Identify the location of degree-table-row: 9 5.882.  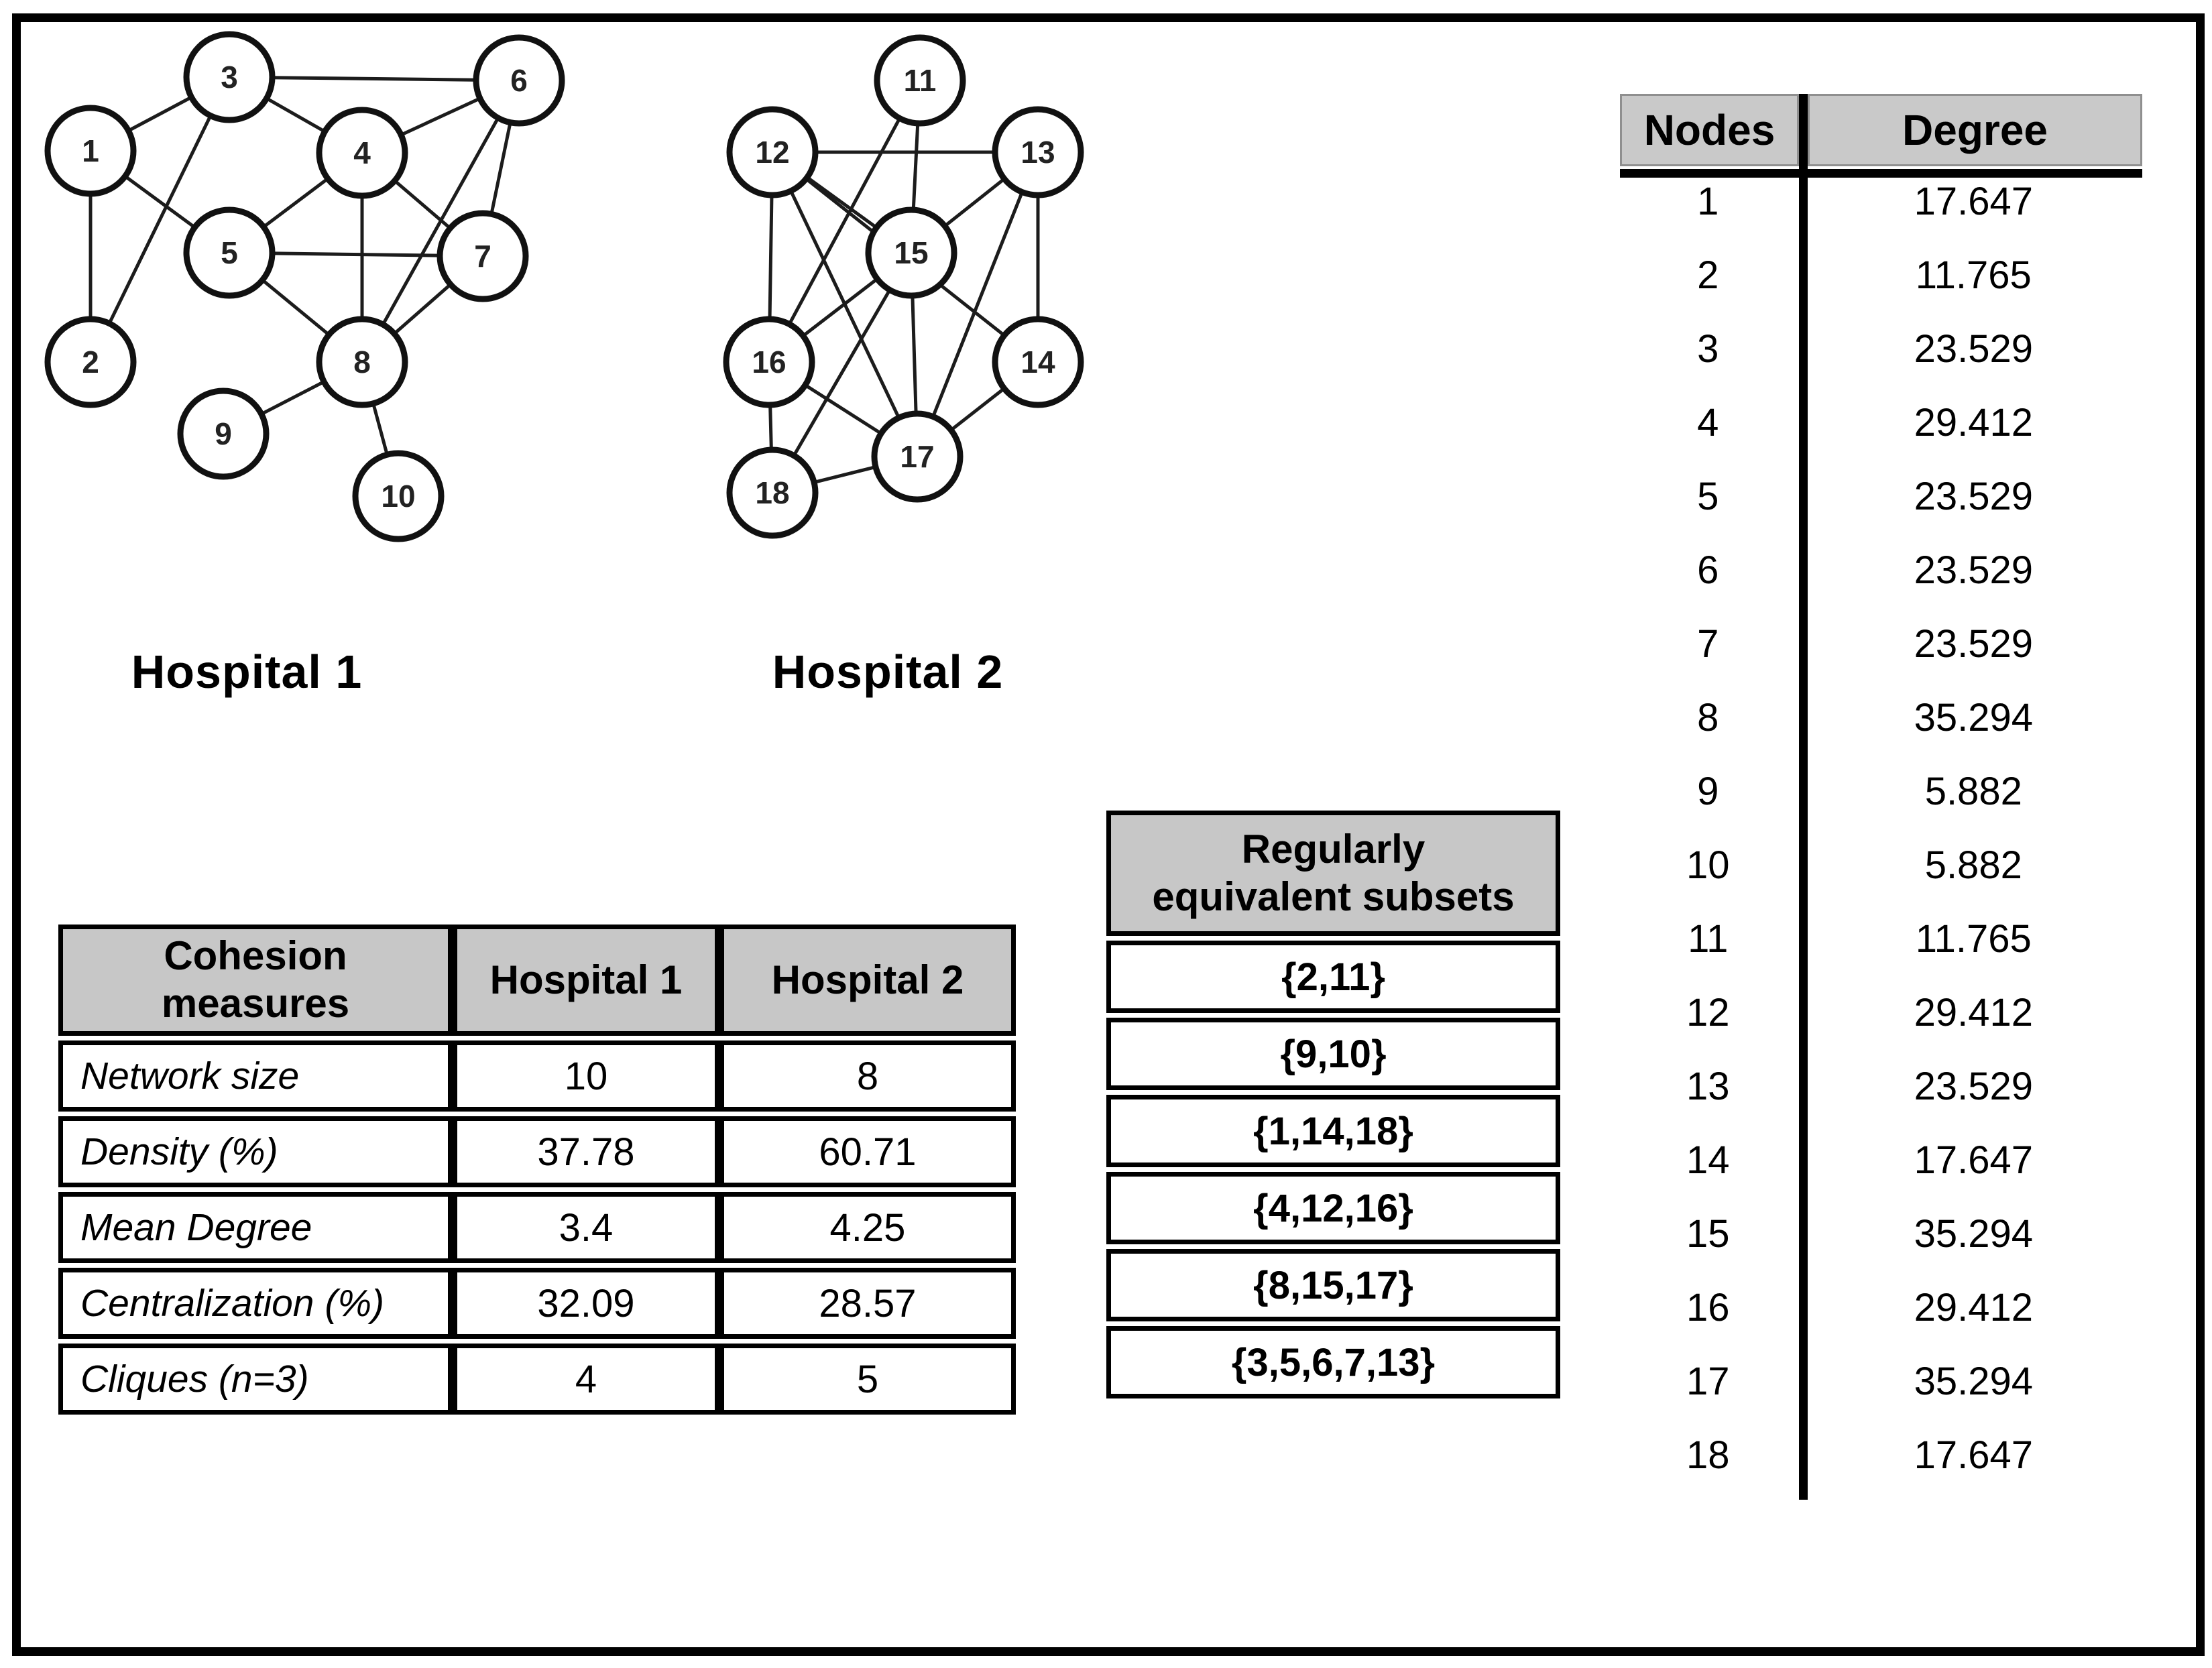
(1881, 791).